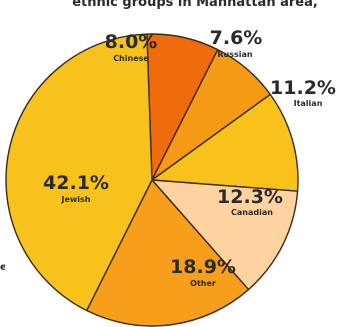 The height and width of the screenshot is (327, 351). Describe the element at coordinates (76, 183) in the screenshot. I see `slice-percent-label-jewish: 42.1%` at that location.